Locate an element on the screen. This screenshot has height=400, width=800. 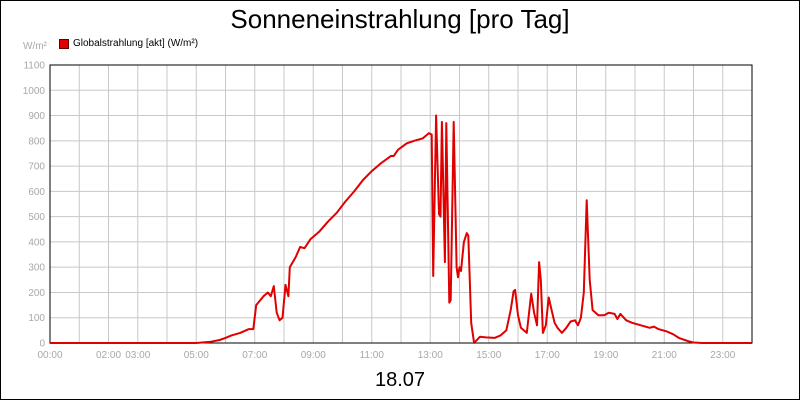
x-tick-label: 19:00 is located at coordinates (605, 355).